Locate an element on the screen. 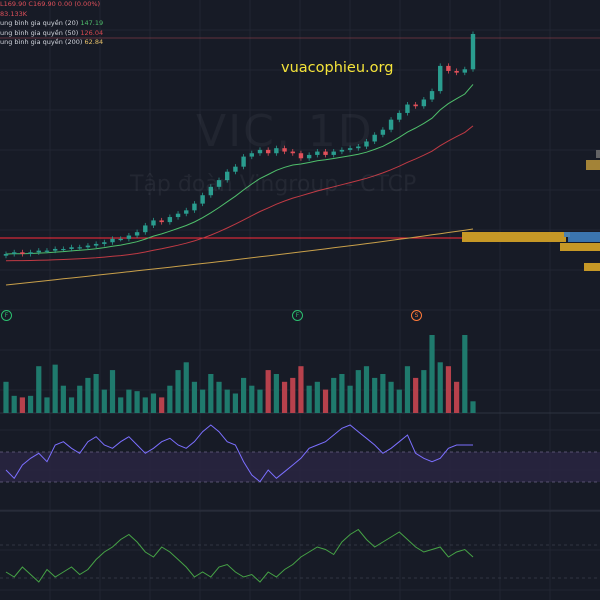 The width and height of the screenshot is (600, 600). ma200-row: ung bình gia quyền (200) 62.84 is located at coordinates (51, 43).